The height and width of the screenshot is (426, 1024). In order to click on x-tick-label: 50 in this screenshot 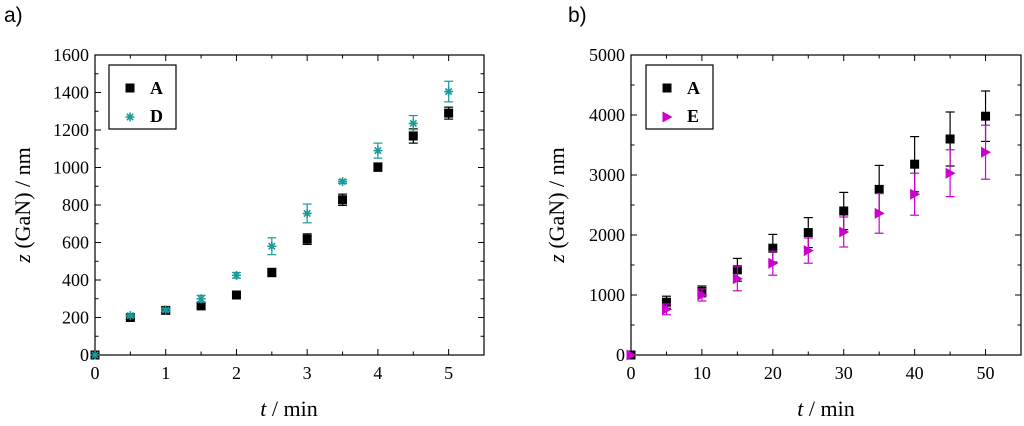, I will do `click(986, 373)`.